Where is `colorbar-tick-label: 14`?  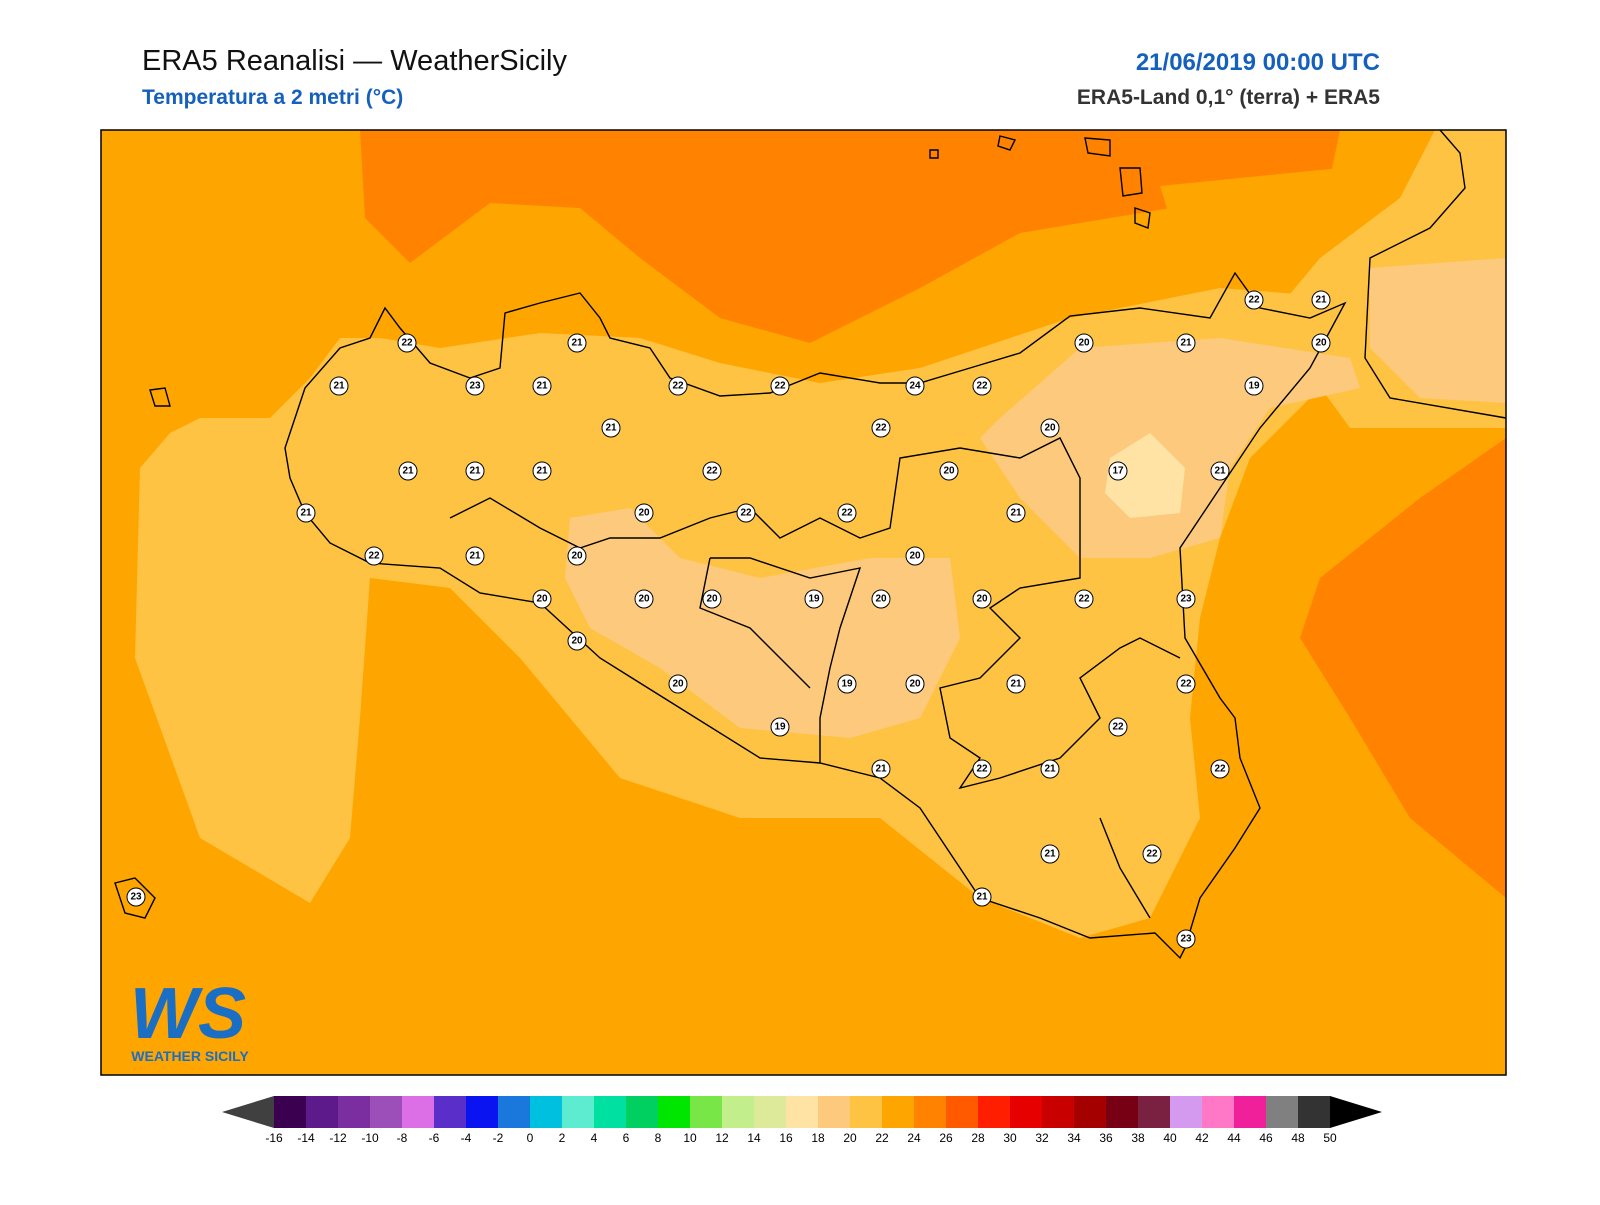 colorbar-tick-label: 14 is located at coordinates (754, 1138).